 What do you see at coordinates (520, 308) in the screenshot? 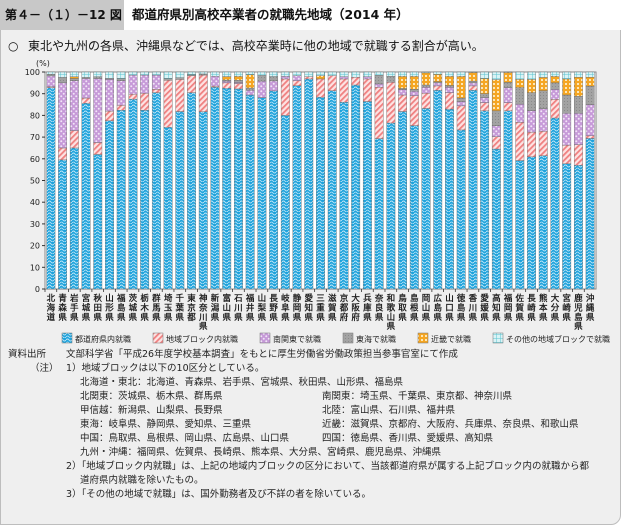
I see `x-tick-label: 佐賀県` at bounding box center [520, 308].